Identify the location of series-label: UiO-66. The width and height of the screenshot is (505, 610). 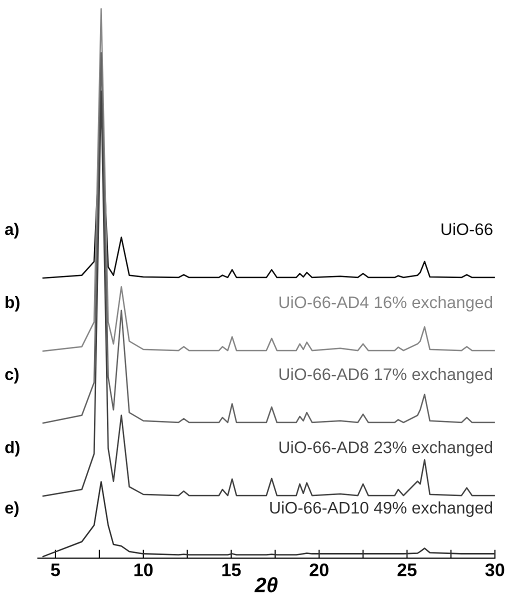
(467, 229).